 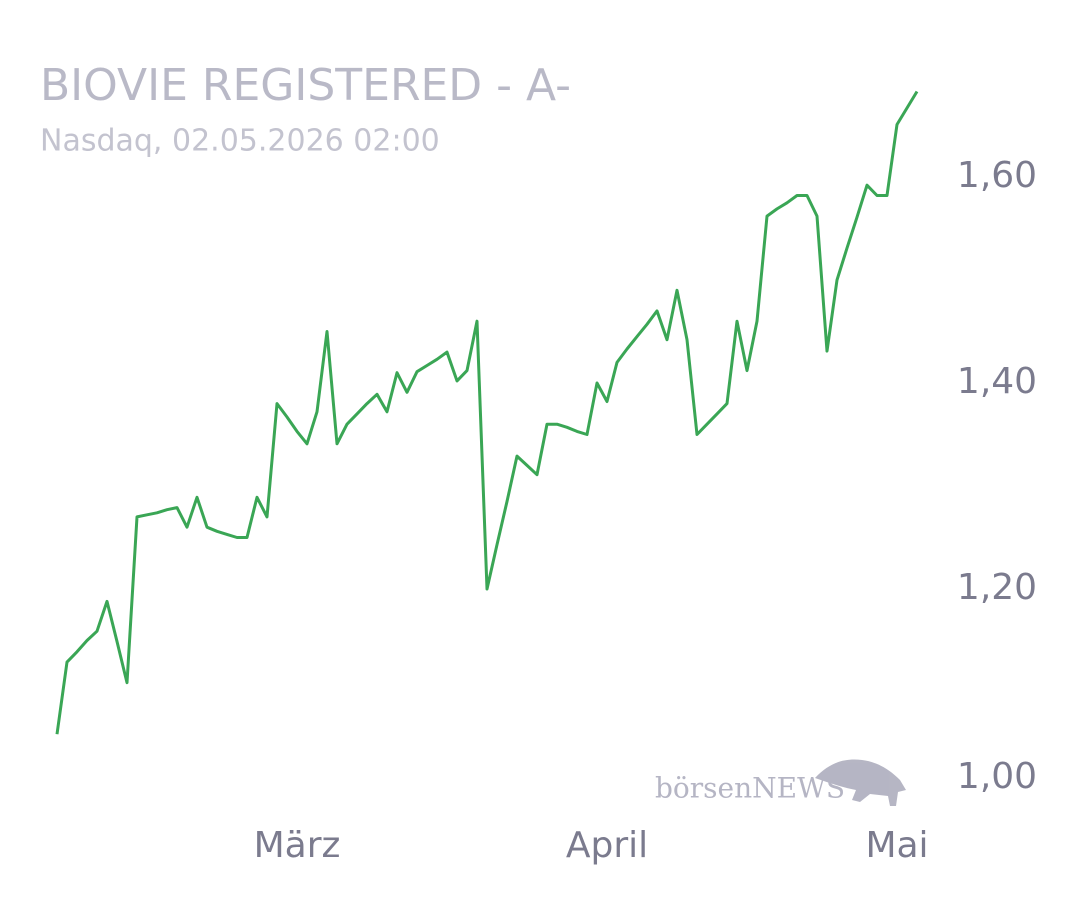 I want to click on y-tick-label: 1,00, so click(x=997, y=776).